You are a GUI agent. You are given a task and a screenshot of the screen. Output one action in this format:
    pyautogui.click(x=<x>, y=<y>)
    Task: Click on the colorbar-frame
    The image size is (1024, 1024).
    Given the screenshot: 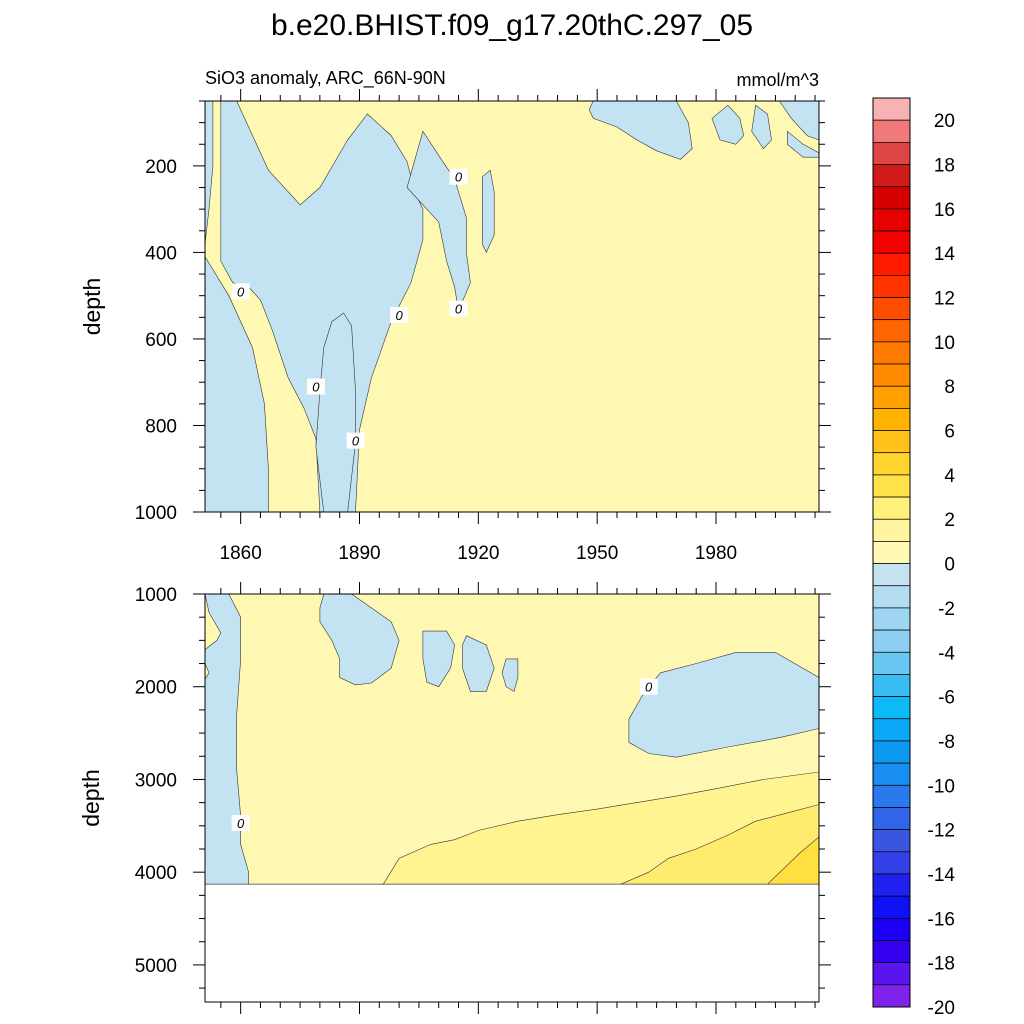 What is the action you would take?
    pyautogui.click(x=891, y=552)
    